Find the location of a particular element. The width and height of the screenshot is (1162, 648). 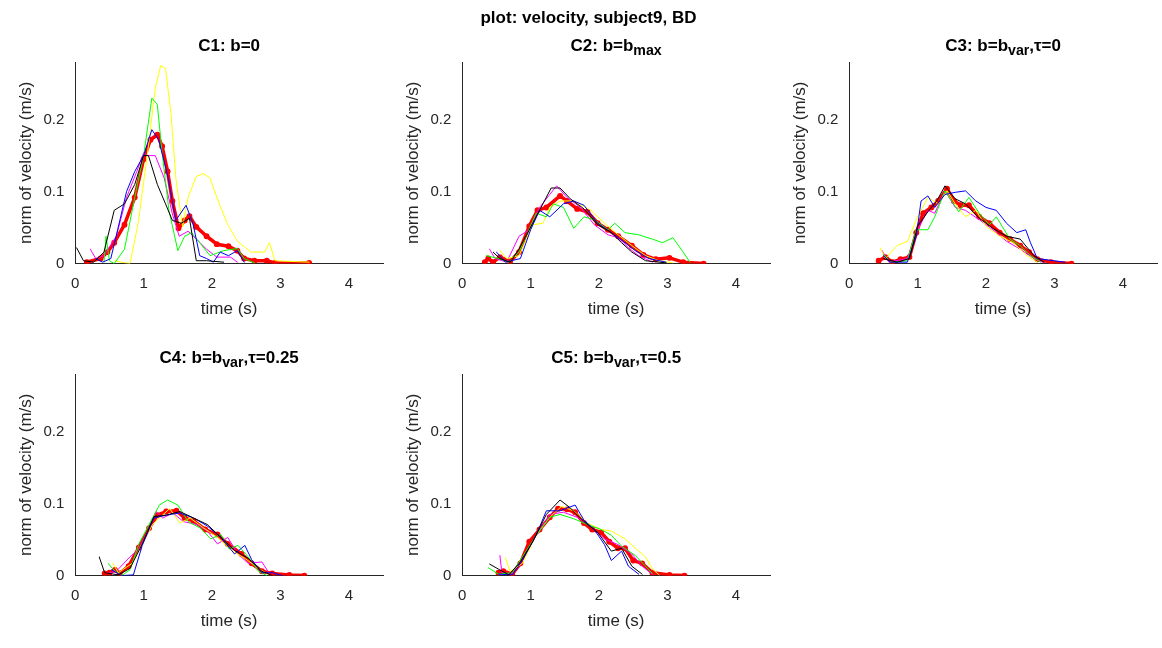

text: plot: velocity, subject9, BD is located at coordinates (588, 17).